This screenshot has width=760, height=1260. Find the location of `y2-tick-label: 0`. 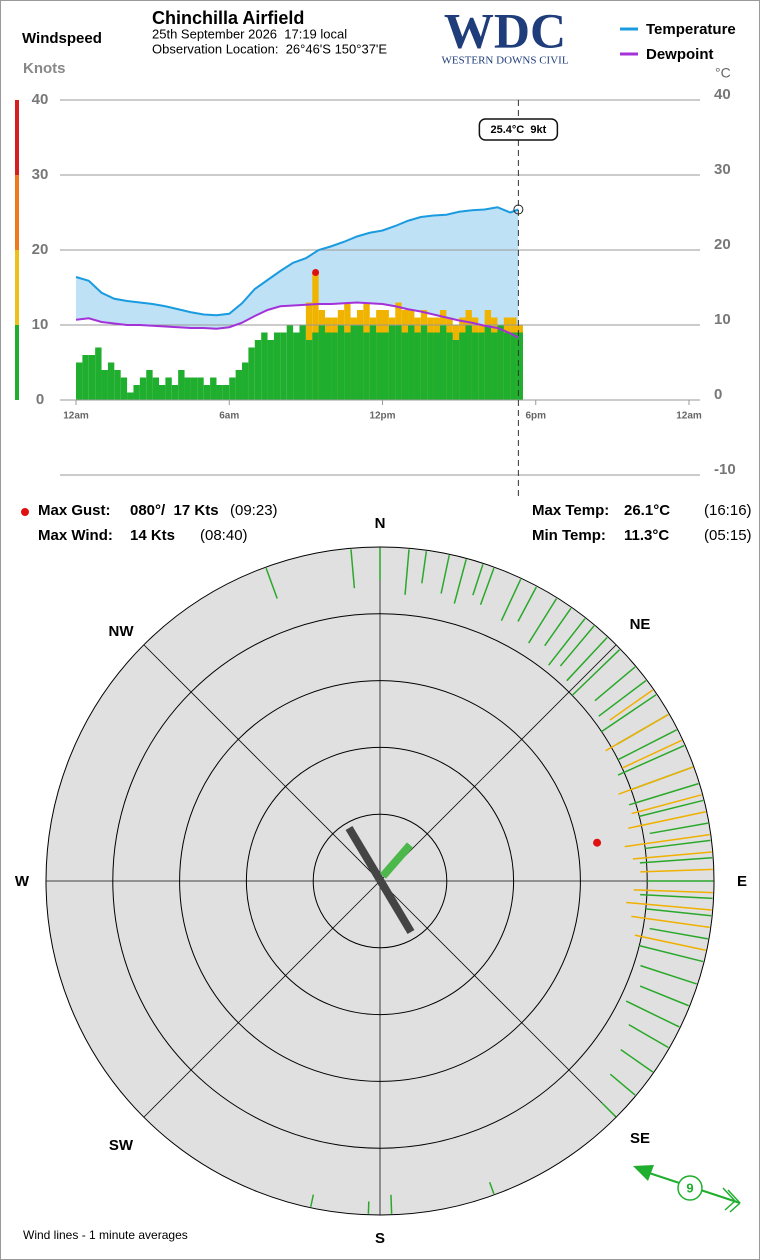

y2-tick-label: 0 is located at coordinates (718, 394).